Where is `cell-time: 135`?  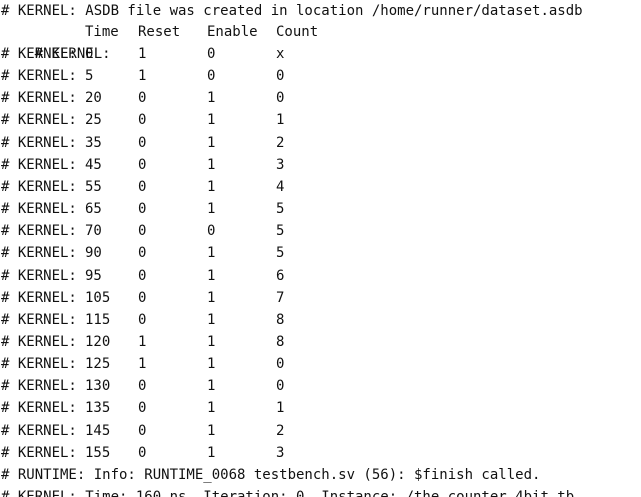
cell-time: 135 is located at coordinates (98, 408).